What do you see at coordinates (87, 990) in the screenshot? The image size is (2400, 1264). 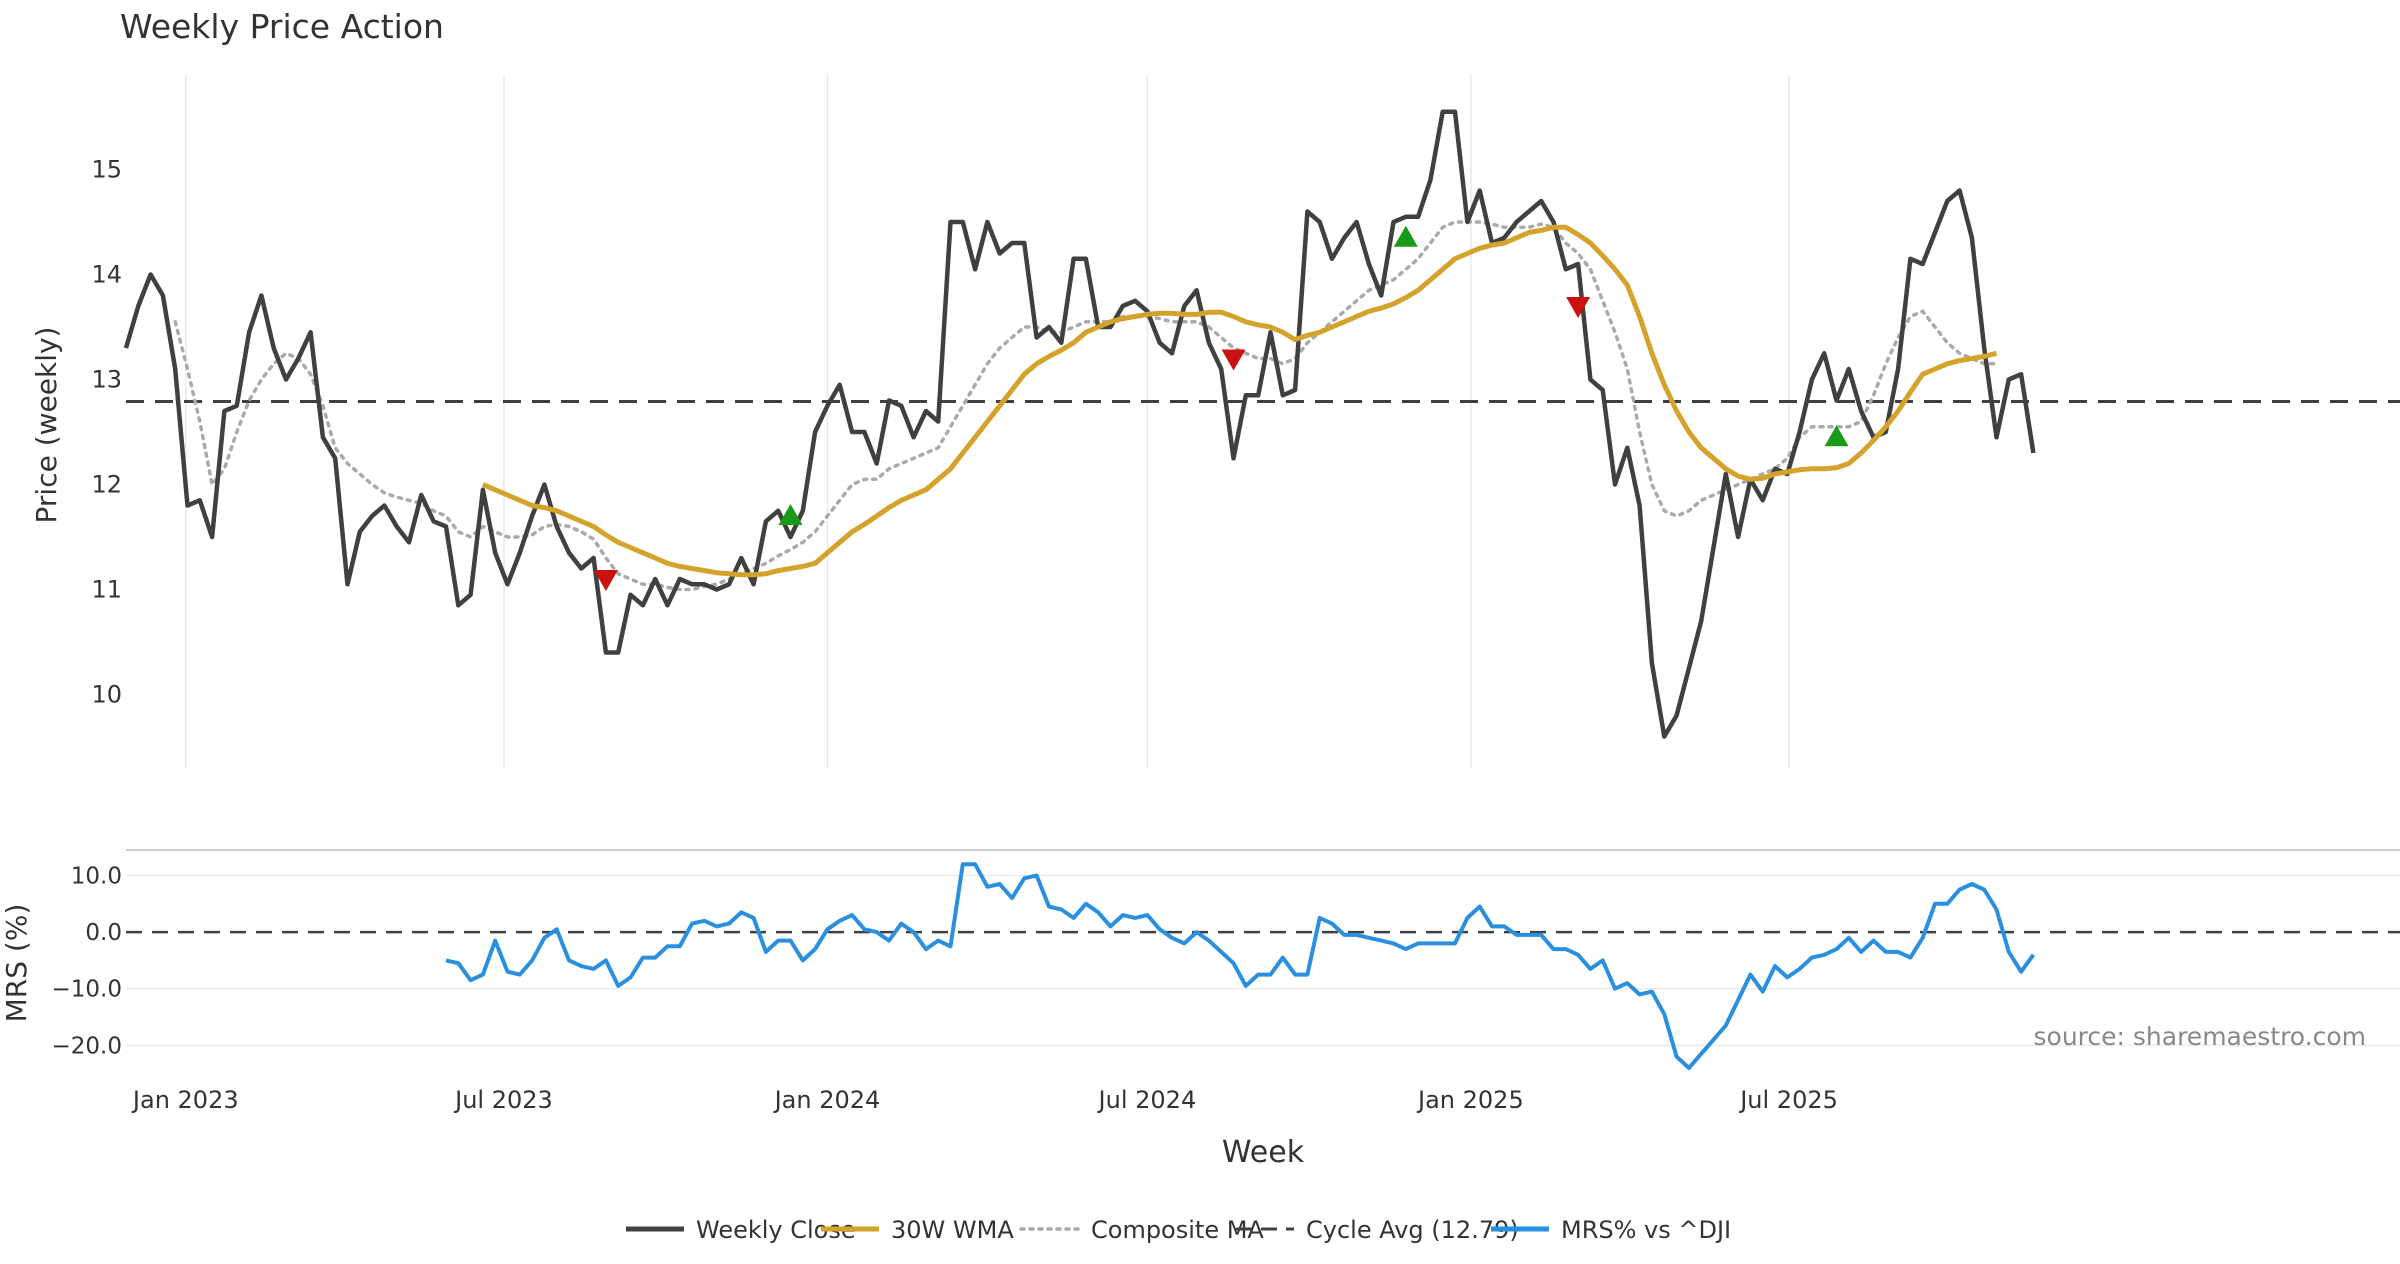 I see `mrs-y-tick-label: −10.0` at bounding box center [87, 990].